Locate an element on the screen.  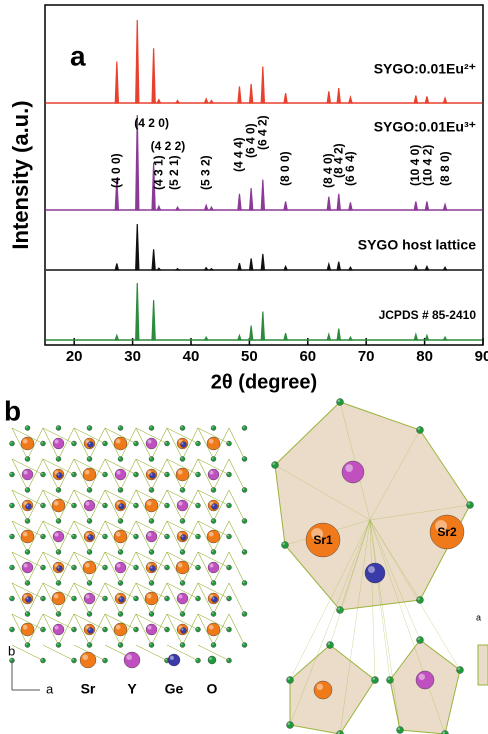
hkl-label: (8 4 2) is located at coordinates (339, 160).